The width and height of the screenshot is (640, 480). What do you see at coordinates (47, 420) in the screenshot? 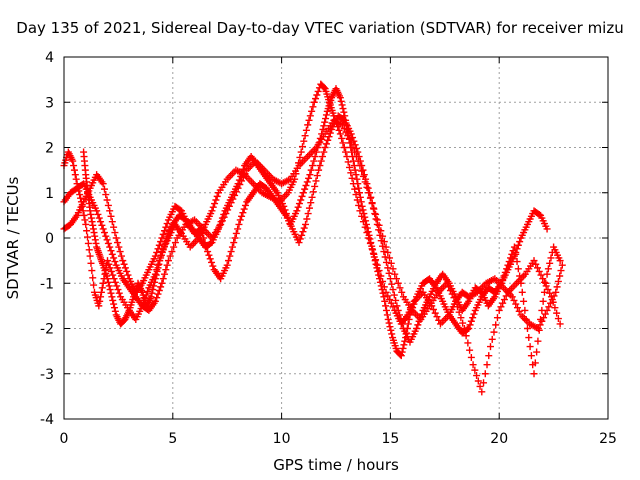
I see `y-tick-label: -4` at bounding box center [47, 420].